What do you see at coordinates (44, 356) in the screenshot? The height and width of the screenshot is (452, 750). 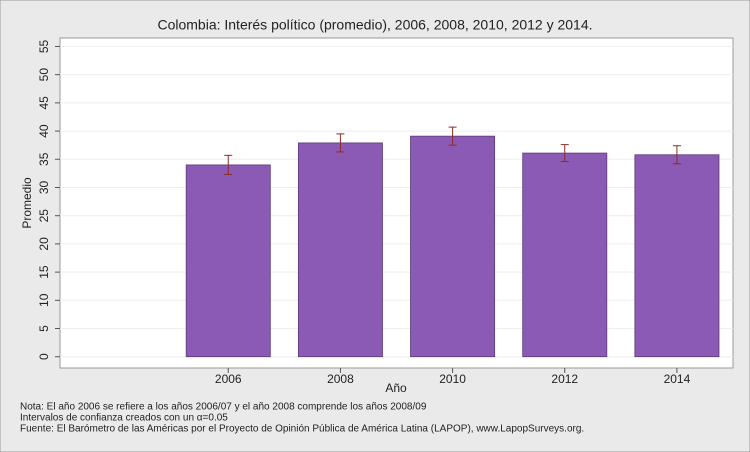 I see `y-tick-label: 0` at bounding box center [44, 356].